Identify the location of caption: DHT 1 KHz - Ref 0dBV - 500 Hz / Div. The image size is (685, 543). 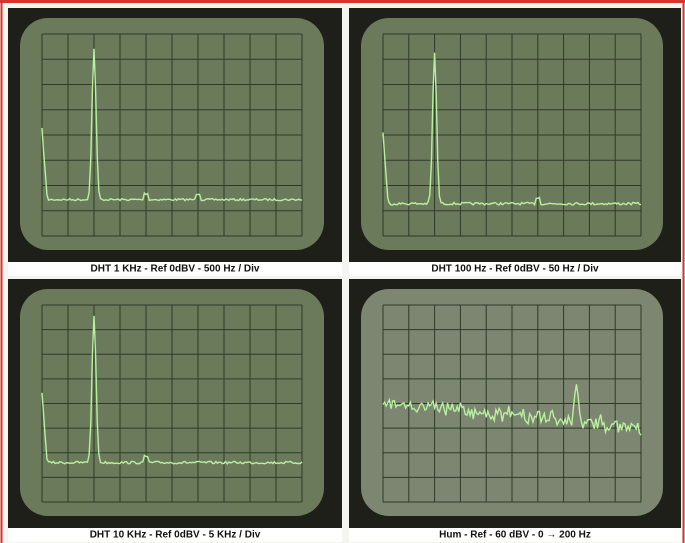
(175, 269).